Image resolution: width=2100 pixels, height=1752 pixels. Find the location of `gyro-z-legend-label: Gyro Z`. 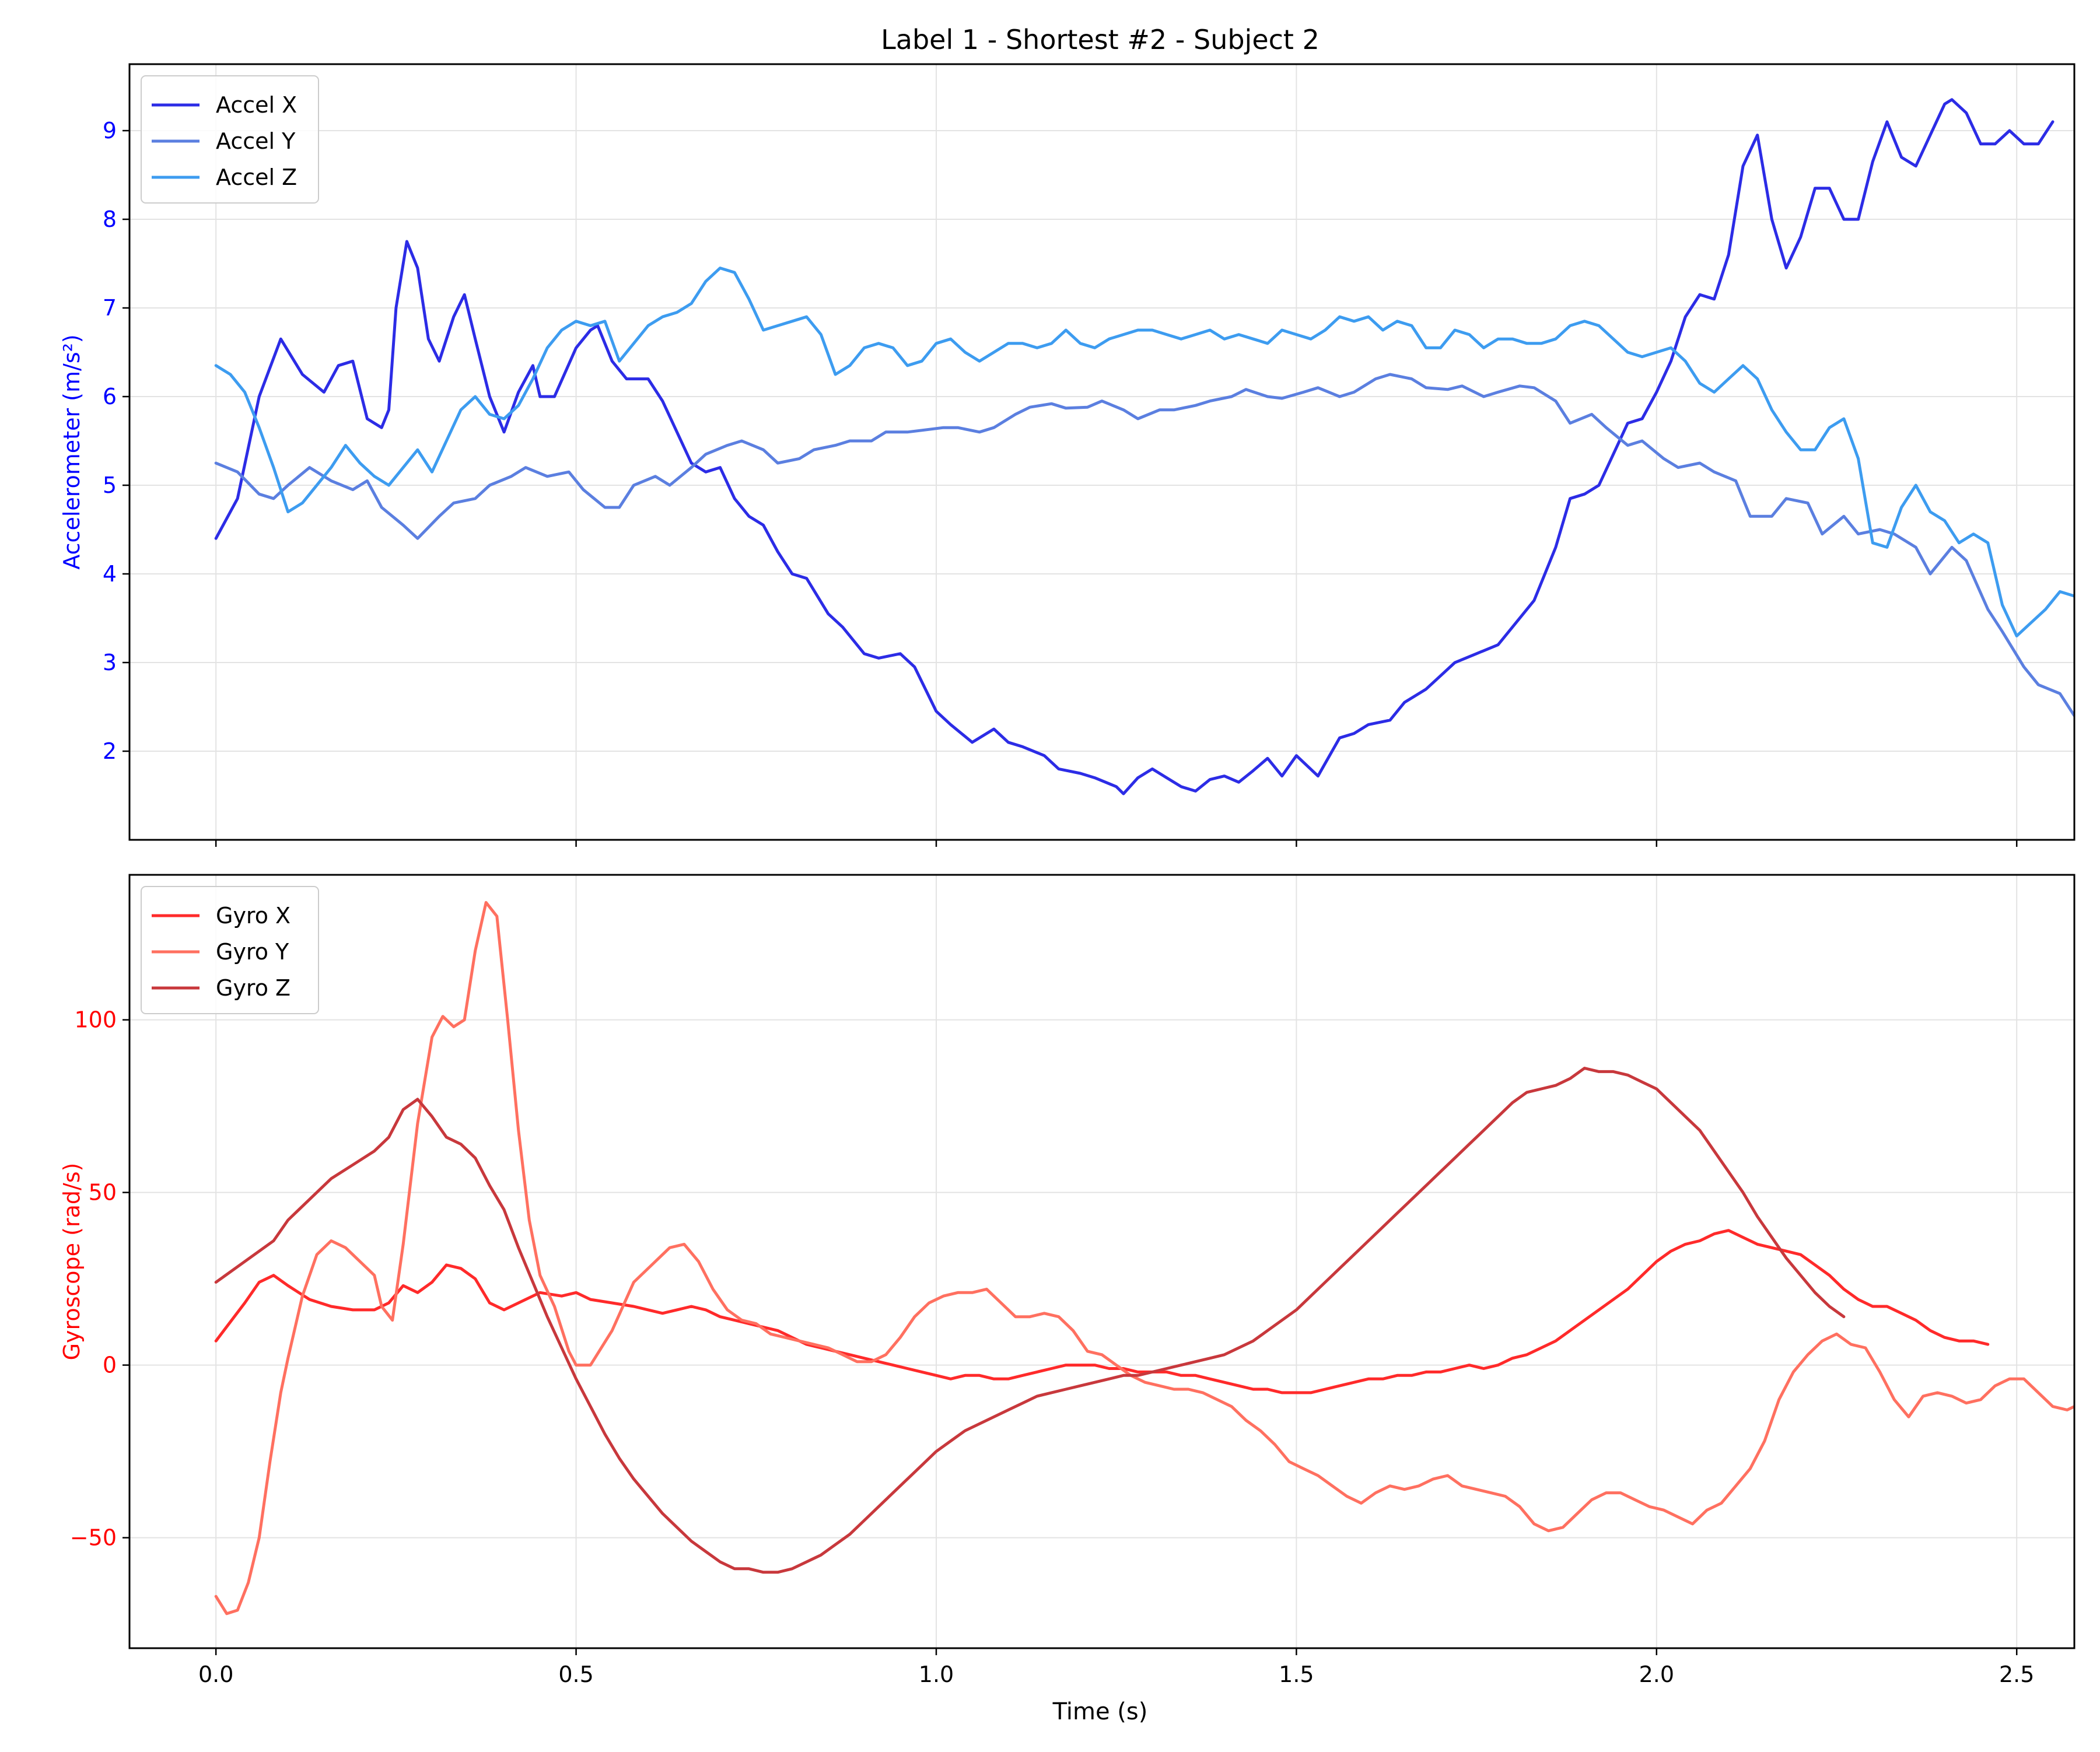

gyro-z-legend-label: Gyro Z is located at coordinates (253, 988).